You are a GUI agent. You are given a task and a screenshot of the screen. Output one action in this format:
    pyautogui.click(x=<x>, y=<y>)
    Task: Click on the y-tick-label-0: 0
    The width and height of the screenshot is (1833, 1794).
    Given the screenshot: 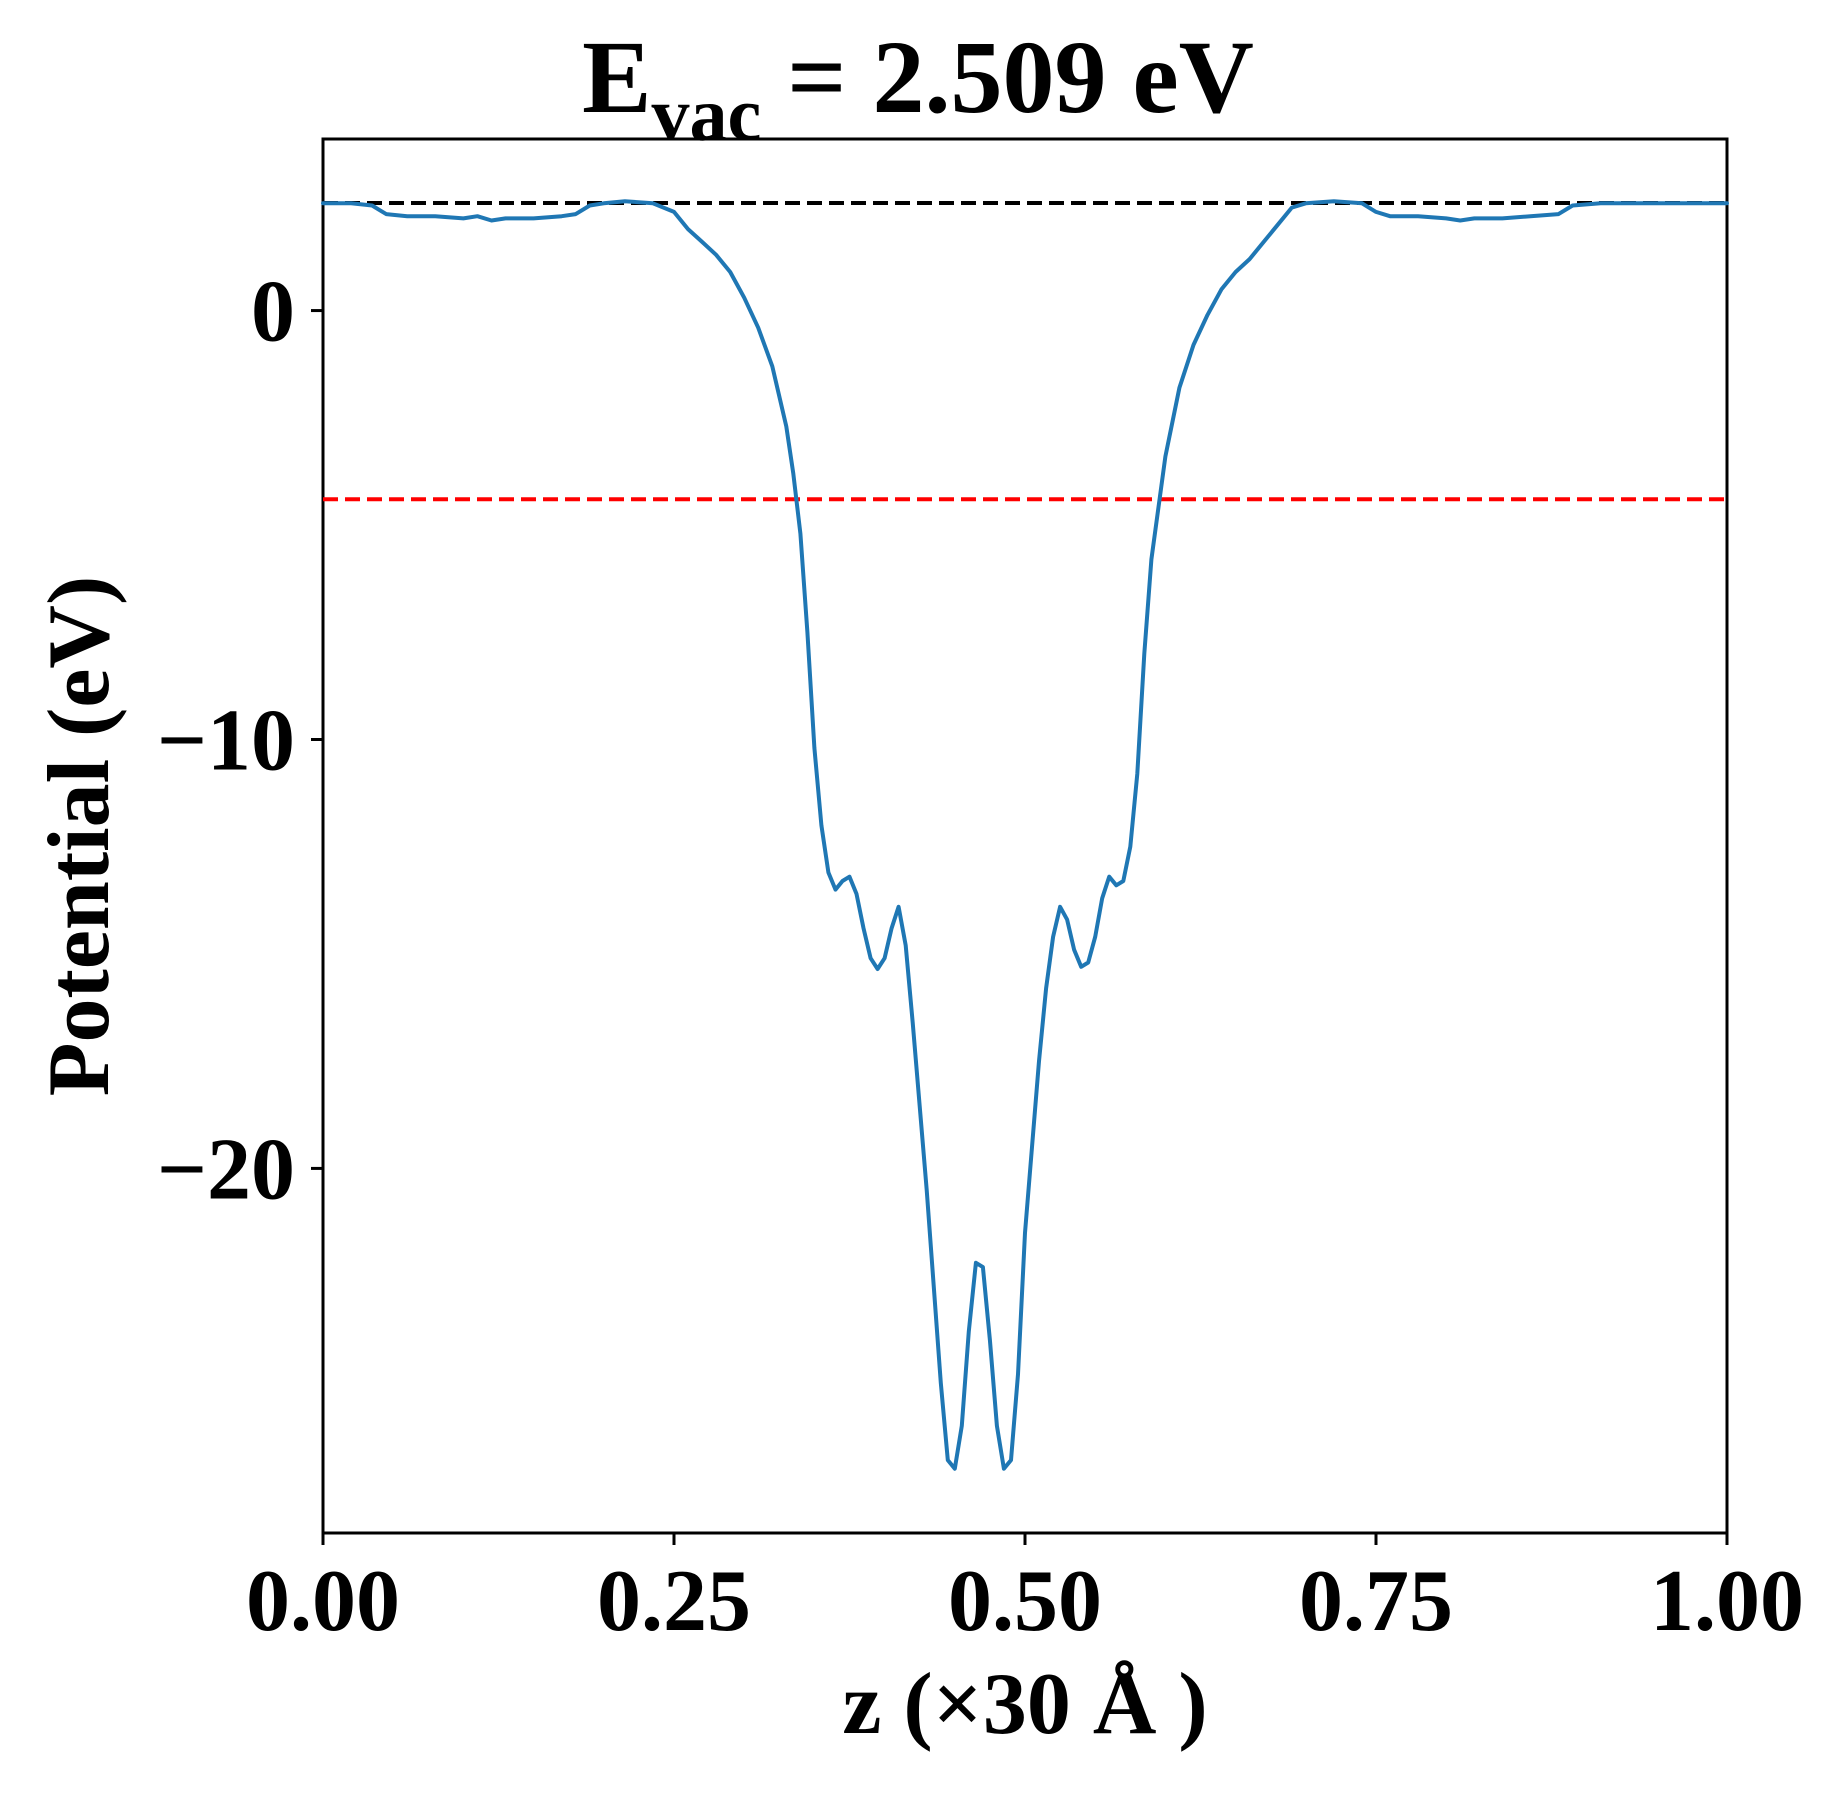 What is the action you would take?
    pyautogui.click(x=273, y=312)
    